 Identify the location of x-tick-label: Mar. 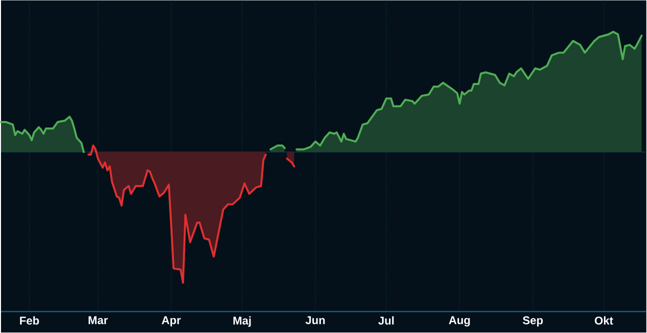
(98, 320).